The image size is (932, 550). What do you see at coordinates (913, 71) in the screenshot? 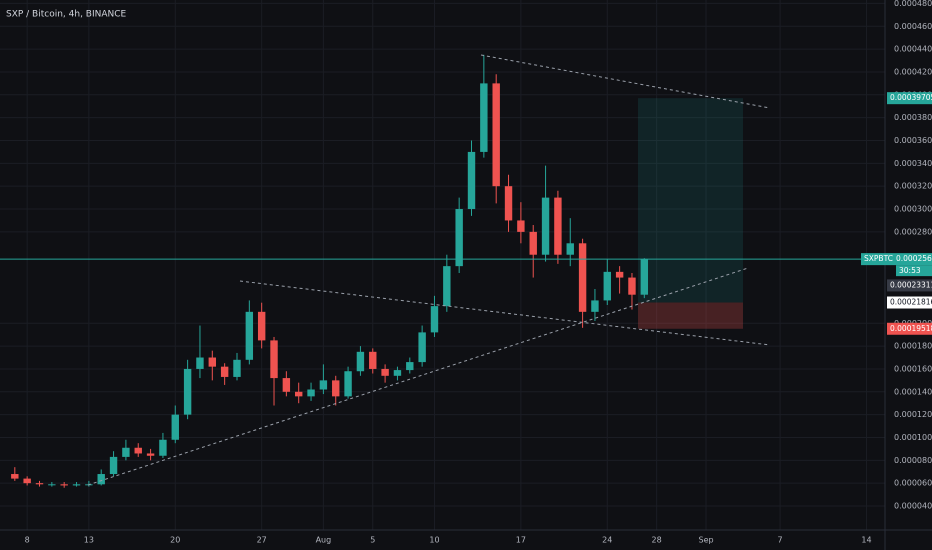
I see `y-tick-label: 0.00042000` at bounding box center [913, 71].